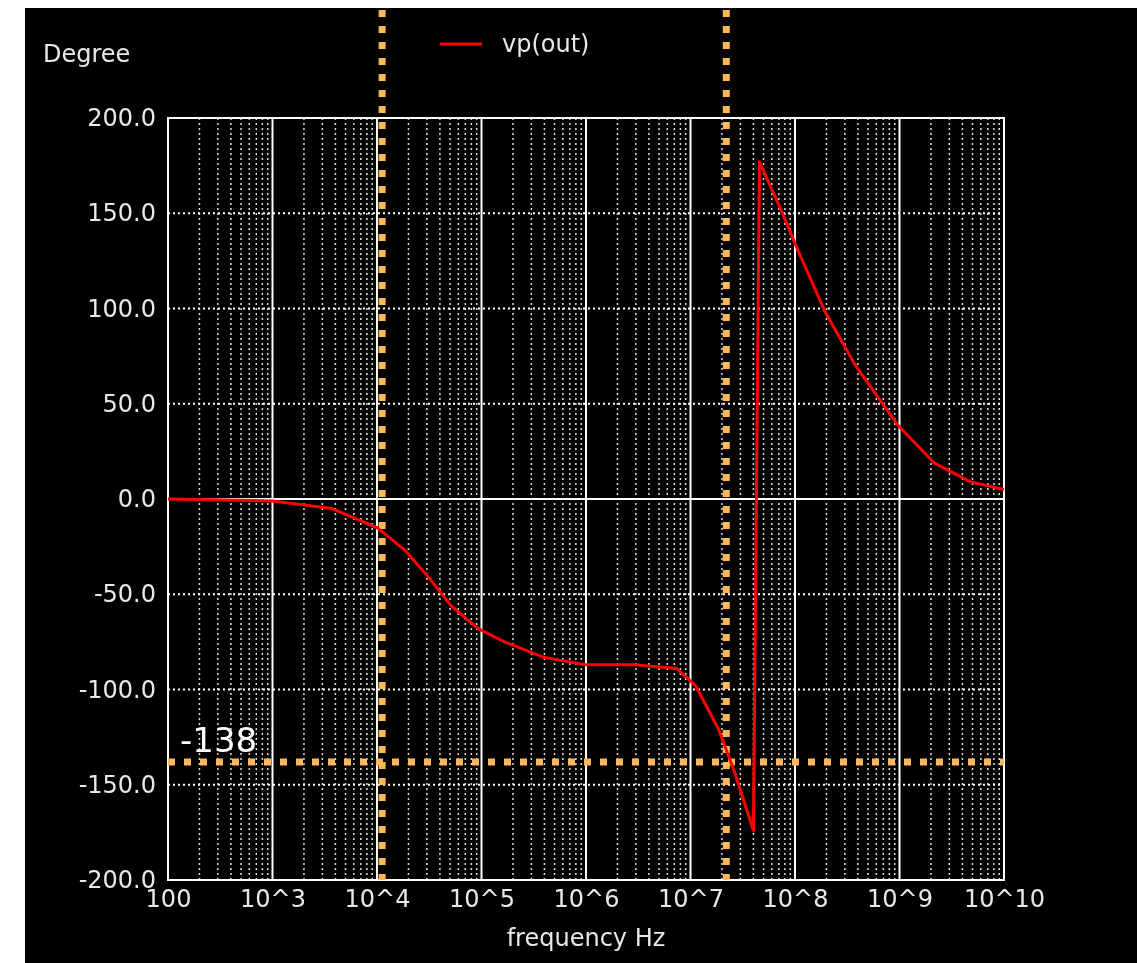 This screenshot has height=963, width=1137. Describe the element at coordinates (117, 689) in the screenshot. I see `y-tick-label: -100.0` at that location.